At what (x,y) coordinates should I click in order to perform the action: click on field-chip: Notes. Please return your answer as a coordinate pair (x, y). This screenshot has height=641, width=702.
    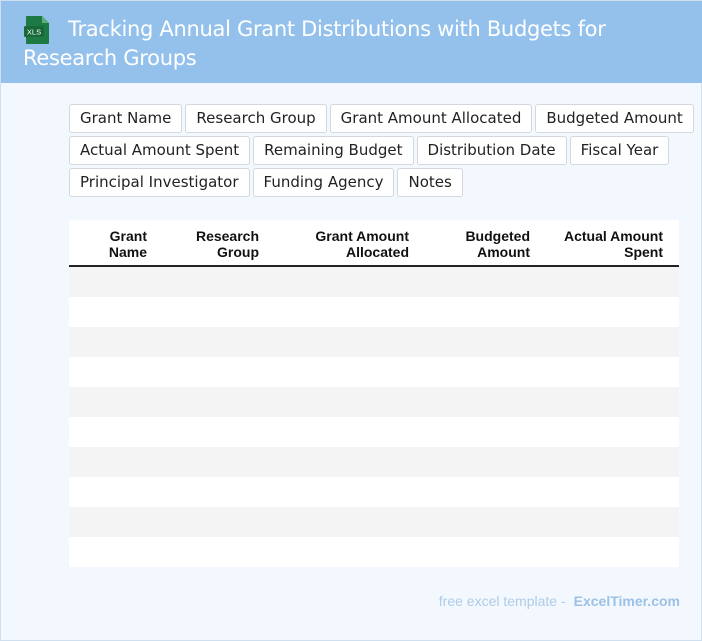
    Looking at the image, I should click on (430, 182).